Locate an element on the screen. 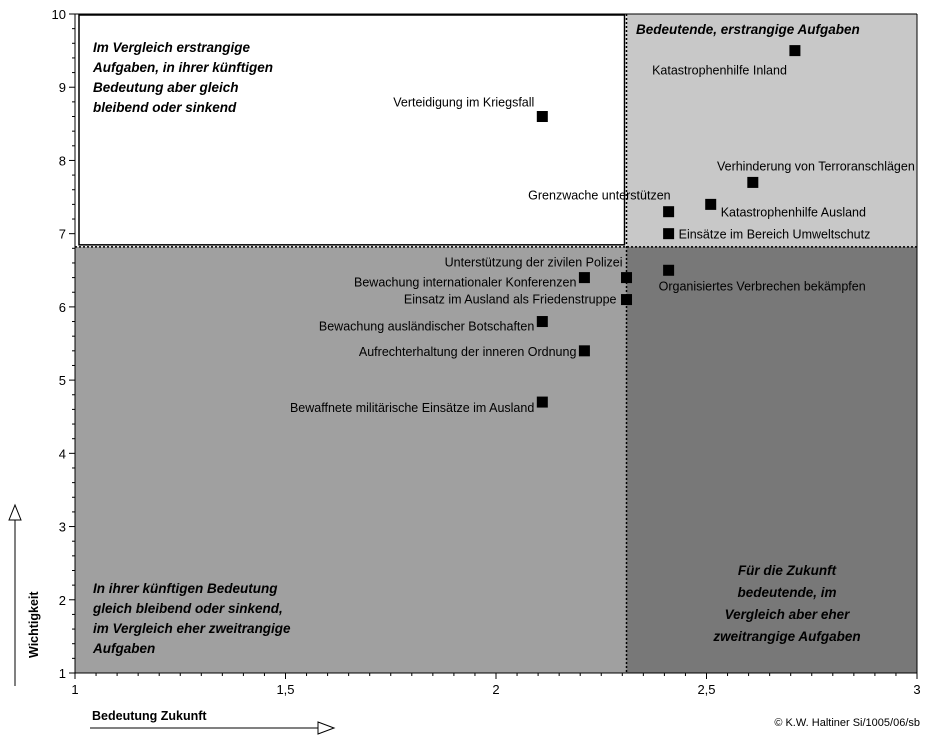 The image size is (926, 736). quadrant-top-left-text: bleibend oder sinkend is located at coordinates (165, 107).